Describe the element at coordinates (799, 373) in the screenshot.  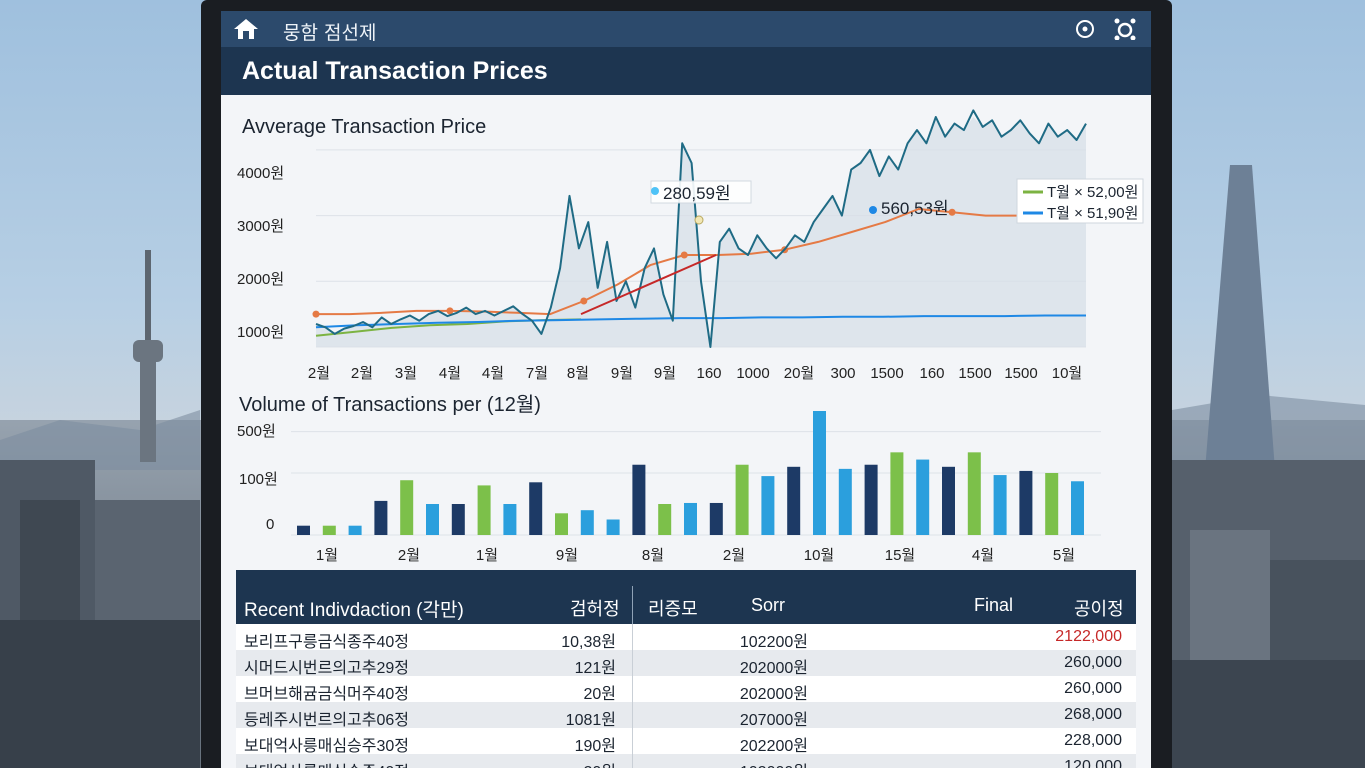
I see `x-tick-label: 20월` at that location.